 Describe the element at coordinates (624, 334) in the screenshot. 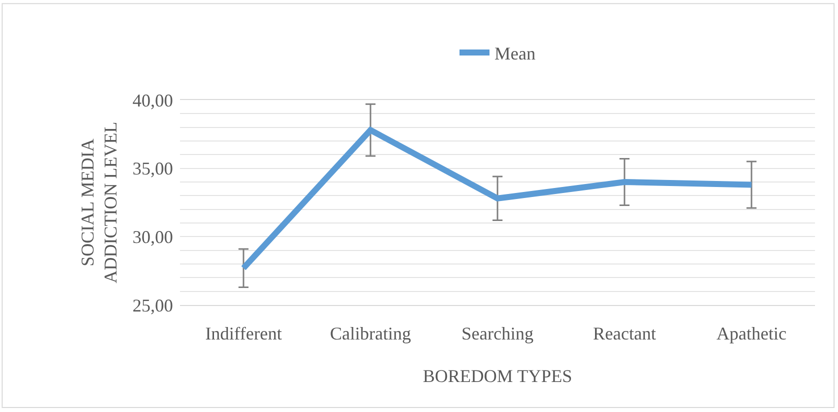

I see `x-tick-label: Reactant` at that location.